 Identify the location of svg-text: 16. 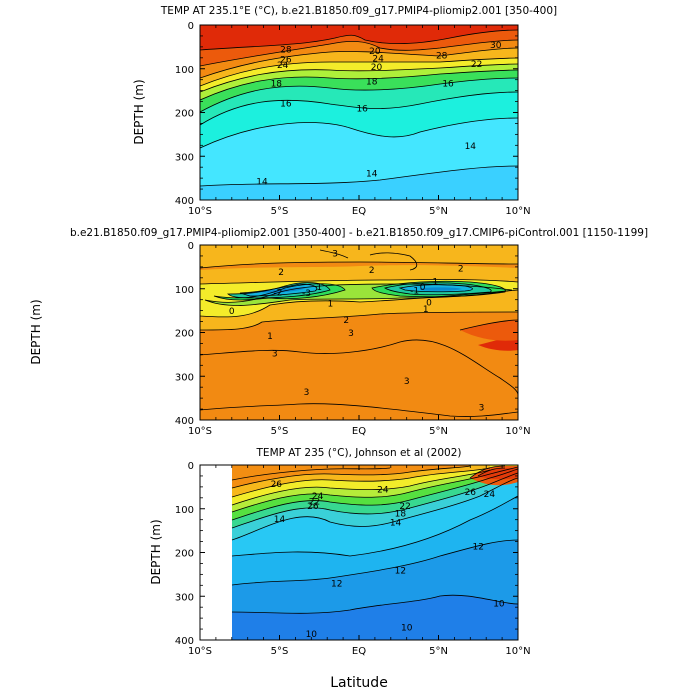
(362, 110).